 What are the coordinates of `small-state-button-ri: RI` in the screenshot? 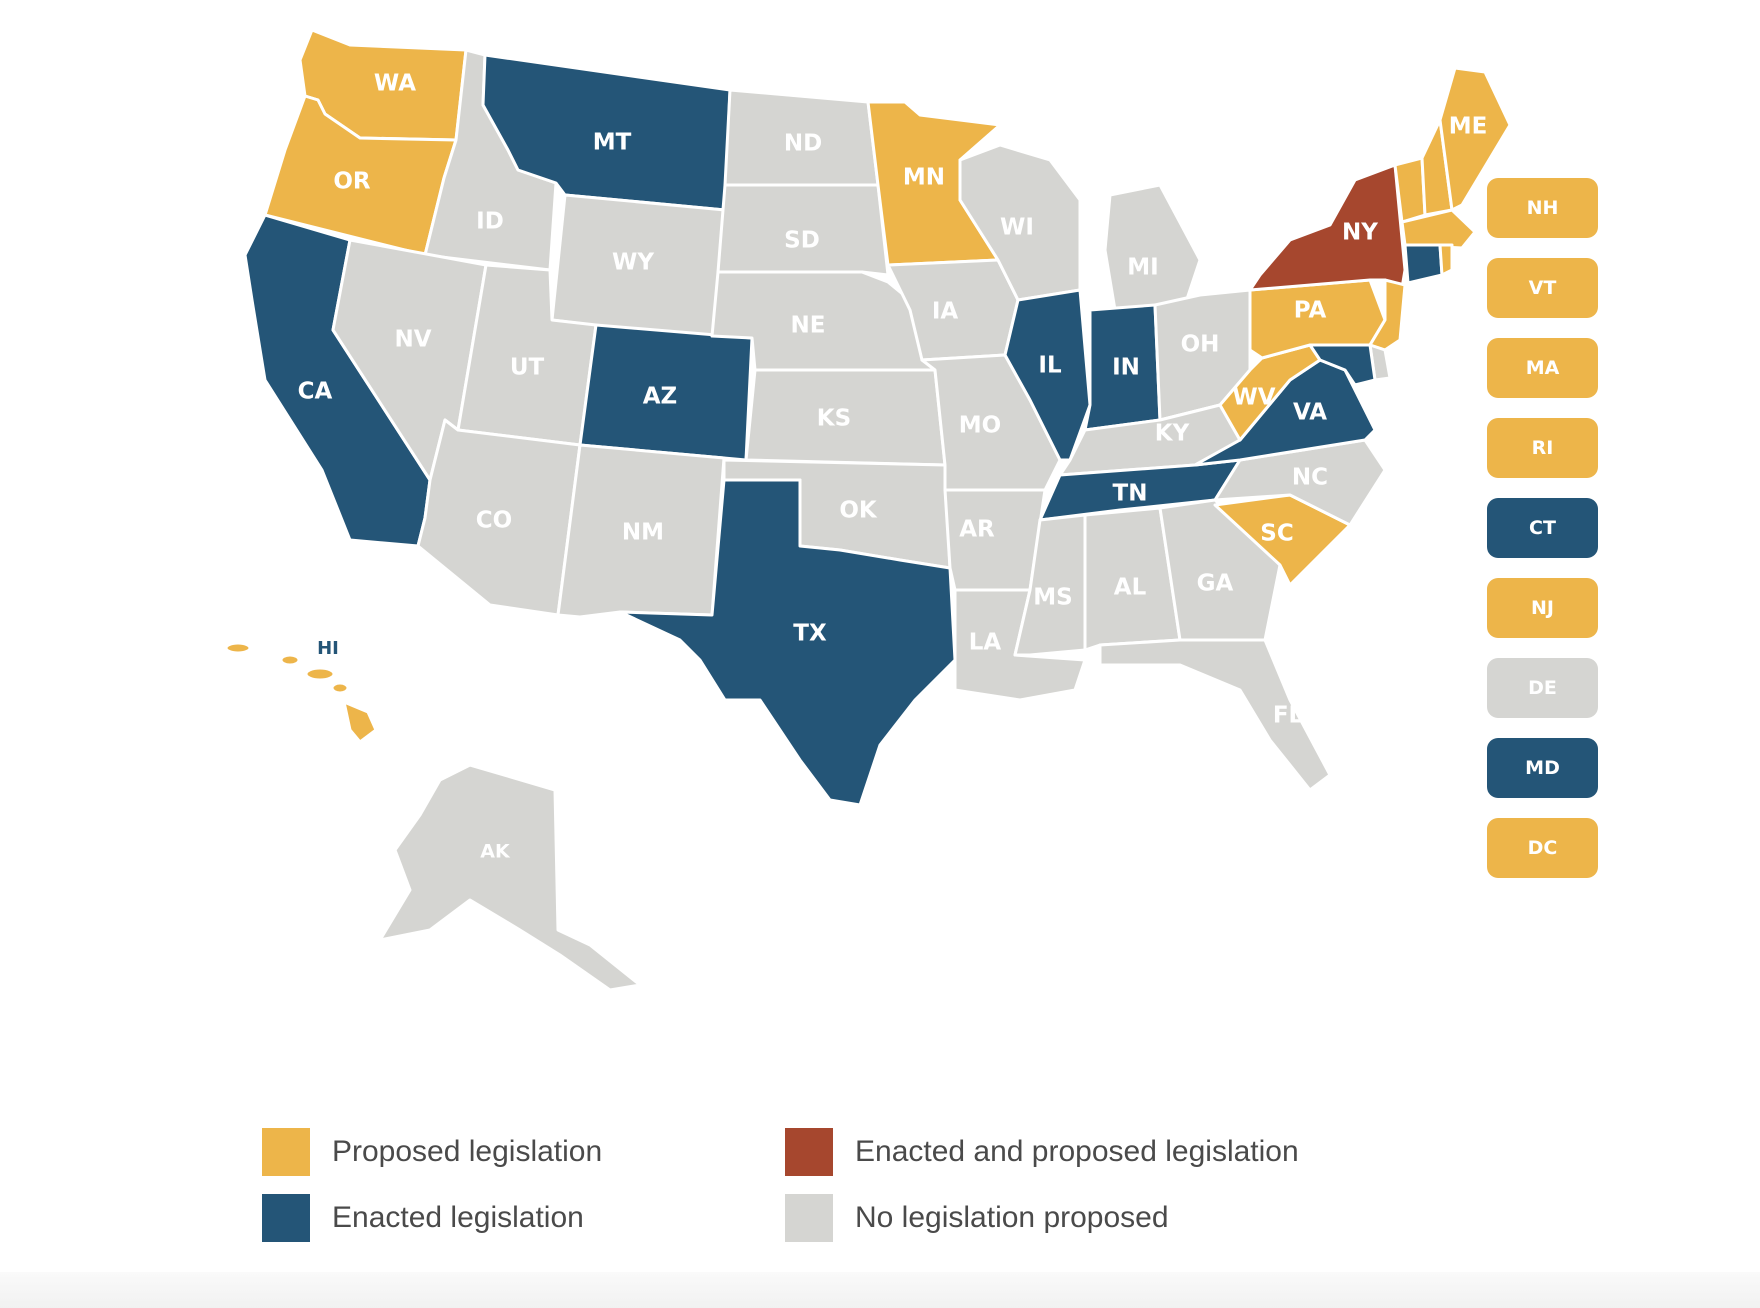 It's located at (1542, 448).